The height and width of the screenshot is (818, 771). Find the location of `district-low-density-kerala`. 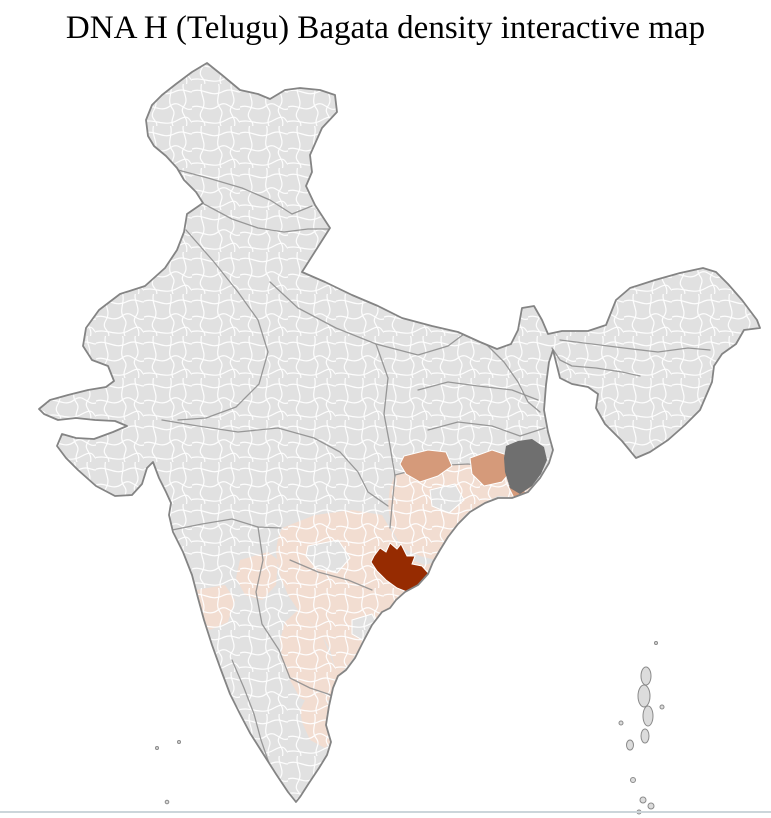

district-low-density-kerala is located at coordinates (227, 714).